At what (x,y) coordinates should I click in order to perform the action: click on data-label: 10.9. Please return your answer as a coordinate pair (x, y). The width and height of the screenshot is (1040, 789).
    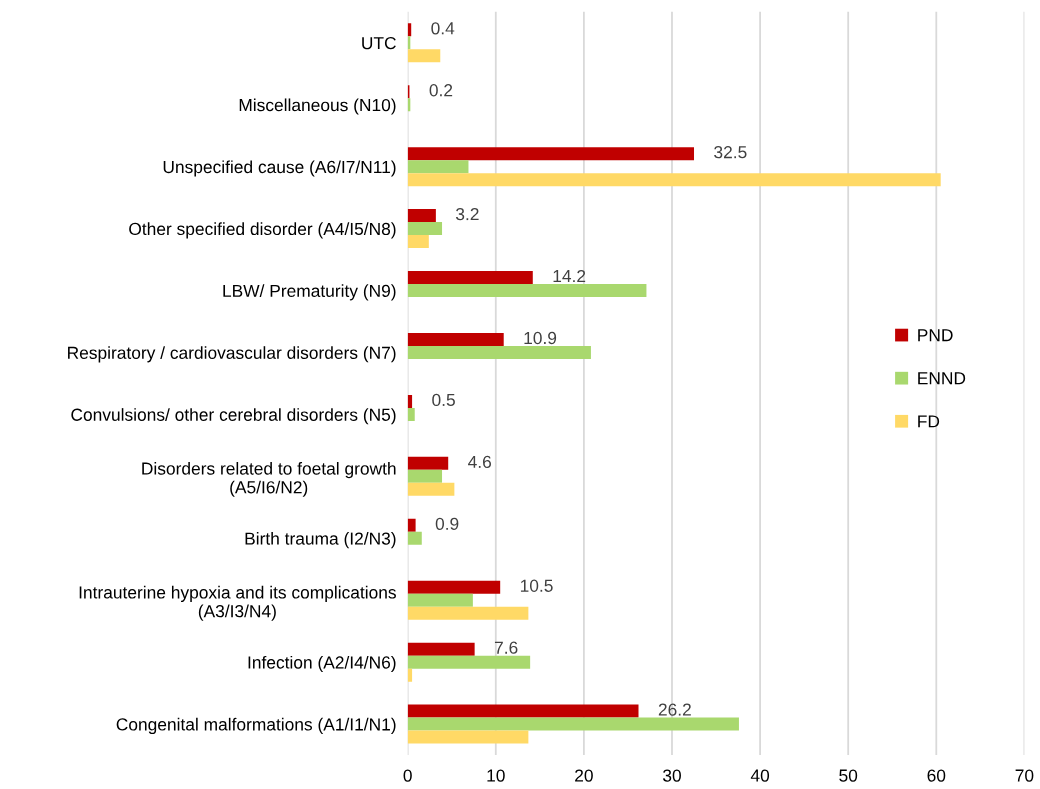
    Looking at the image, I should click on (540, 338).